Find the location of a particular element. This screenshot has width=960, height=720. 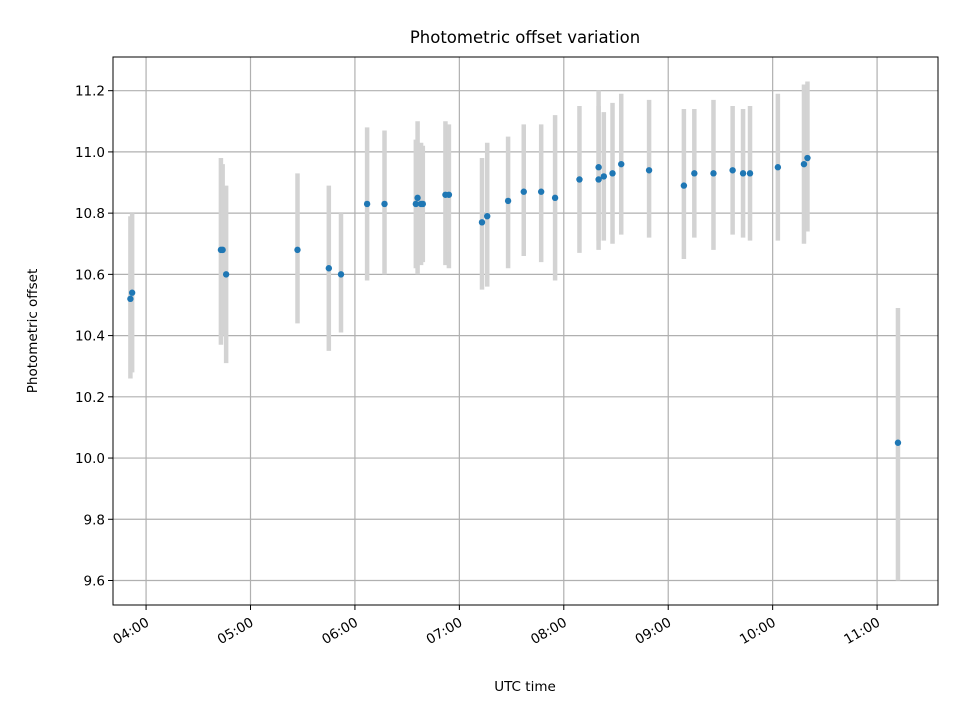

y-axis-label: Photometric offset is located at coordinates (33, 331).